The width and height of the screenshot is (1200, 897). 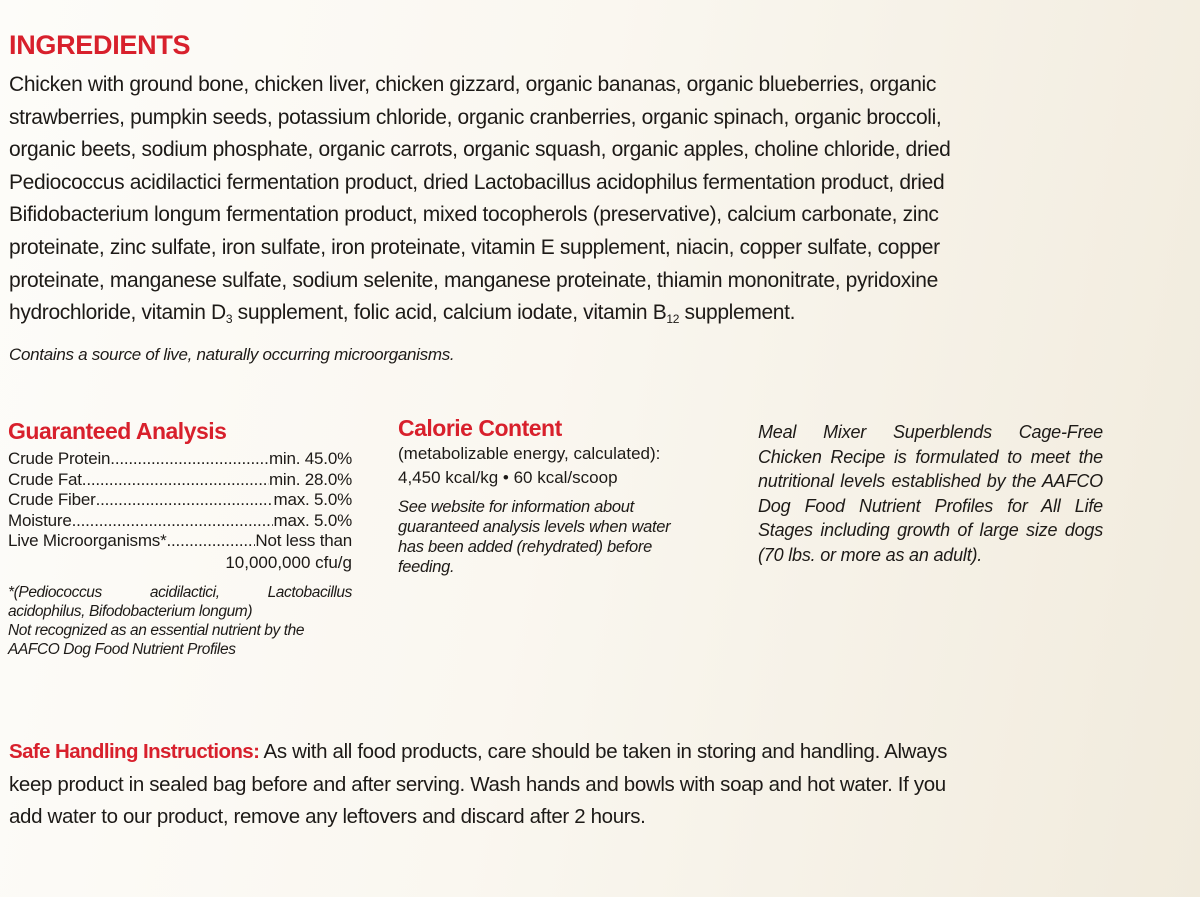 I want to click on analysis-value-continued: 10,000,000 cfu/g, so click(x=288, y=562).